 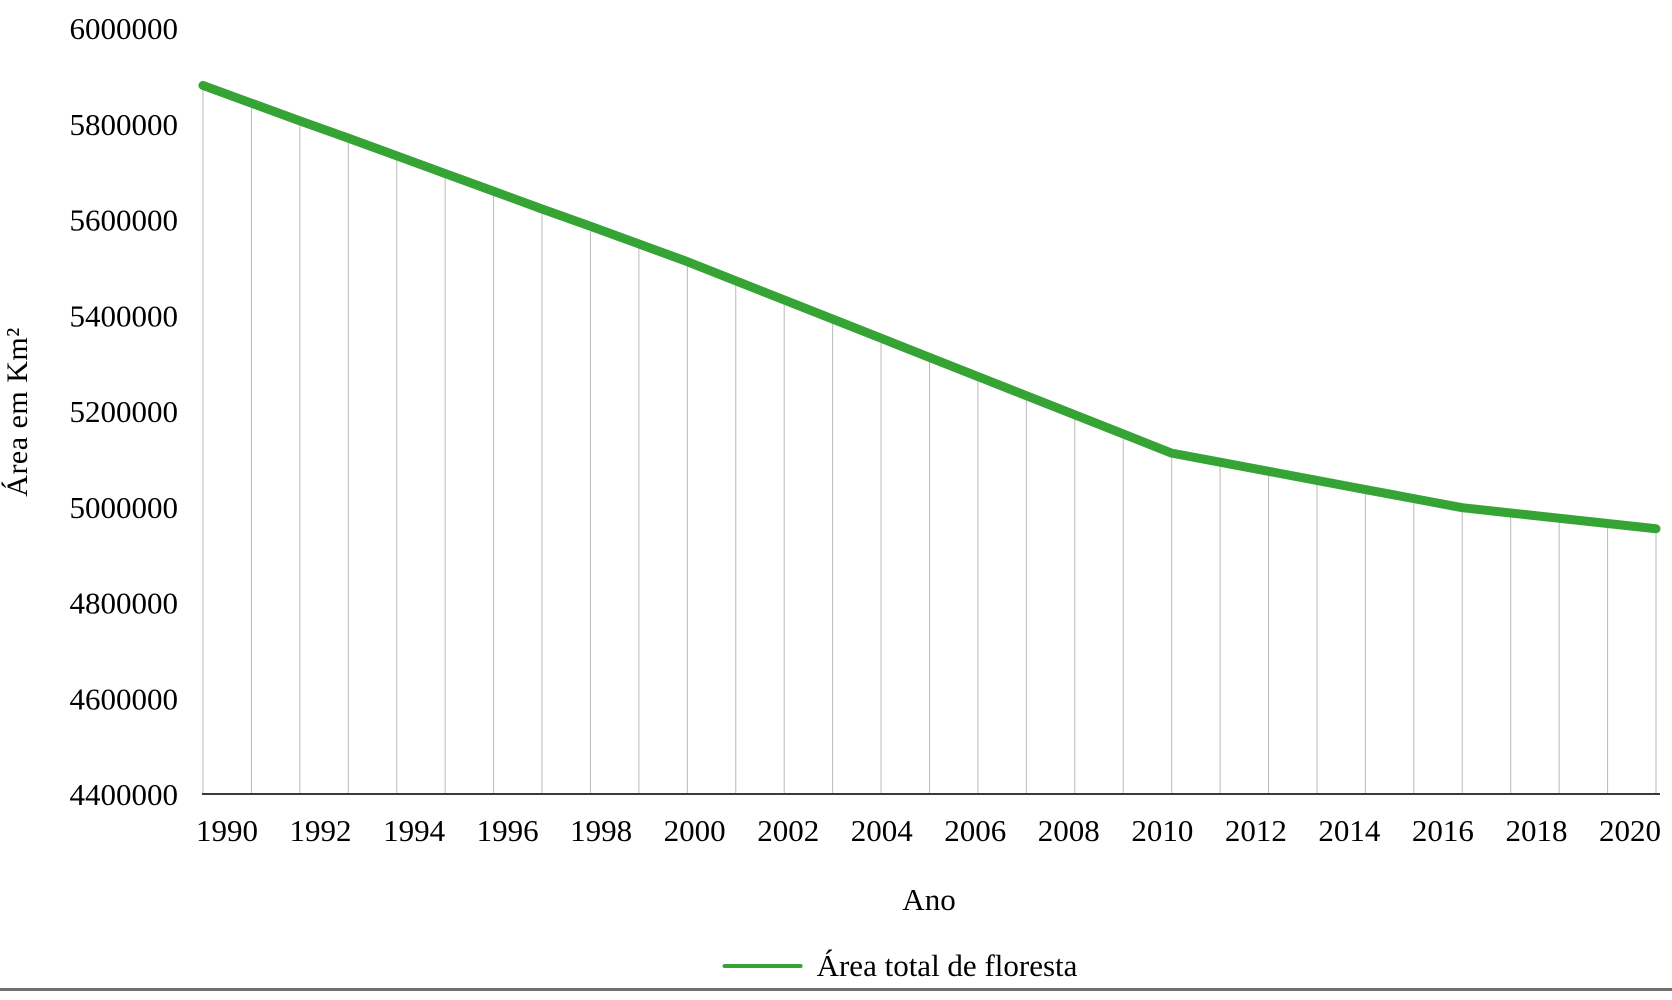 I want to click on bottom-divider, so click(x=836, y=989).